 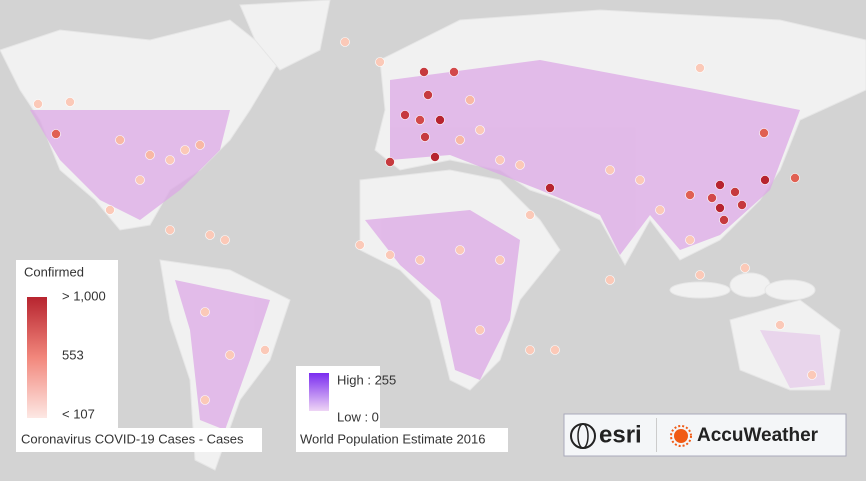 I want to click on logos: esri AccuWeather, so click(x=705, y=435).